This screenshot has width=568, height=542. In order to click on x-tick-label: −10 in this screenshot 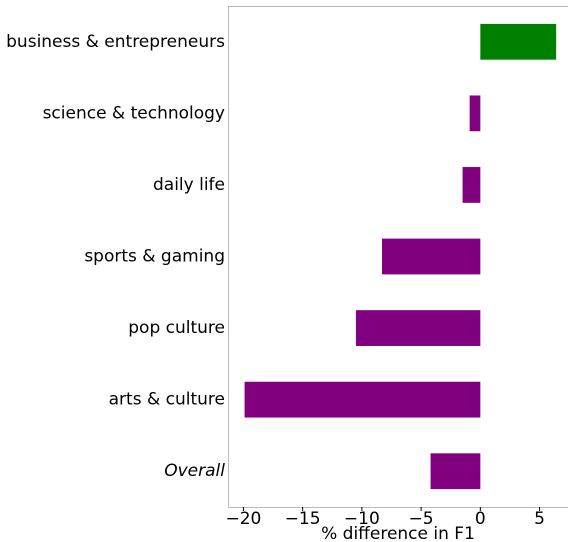, I will do `click(362, 519)`.